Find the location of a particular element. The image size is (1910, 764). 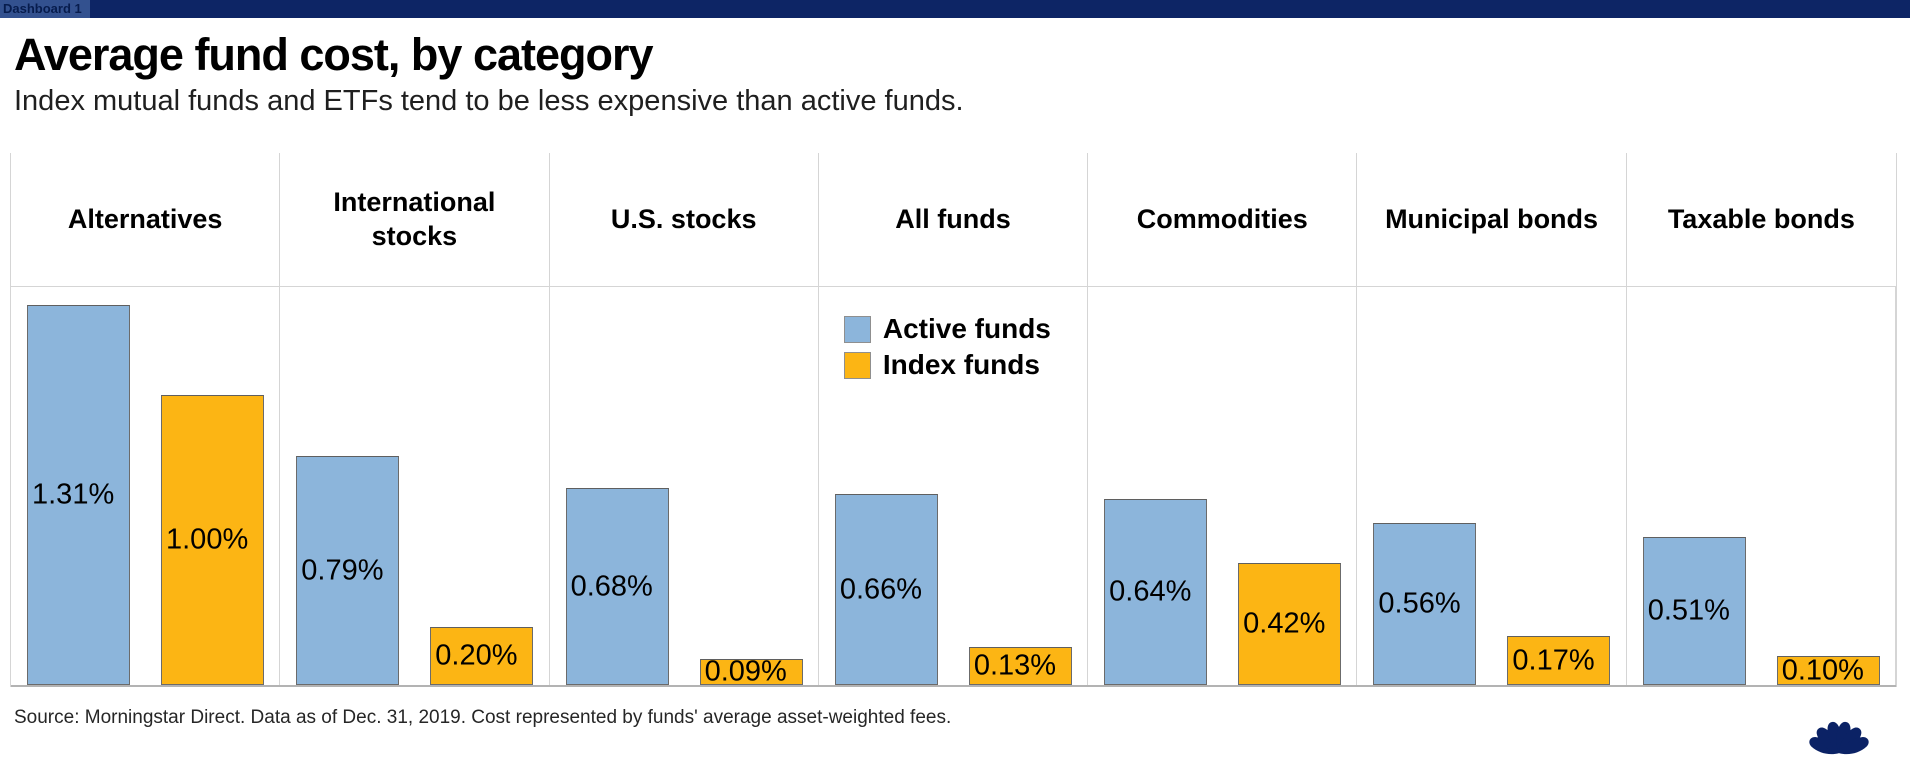

category-label: Municipal bonds is located at coordinates (1492, 218).